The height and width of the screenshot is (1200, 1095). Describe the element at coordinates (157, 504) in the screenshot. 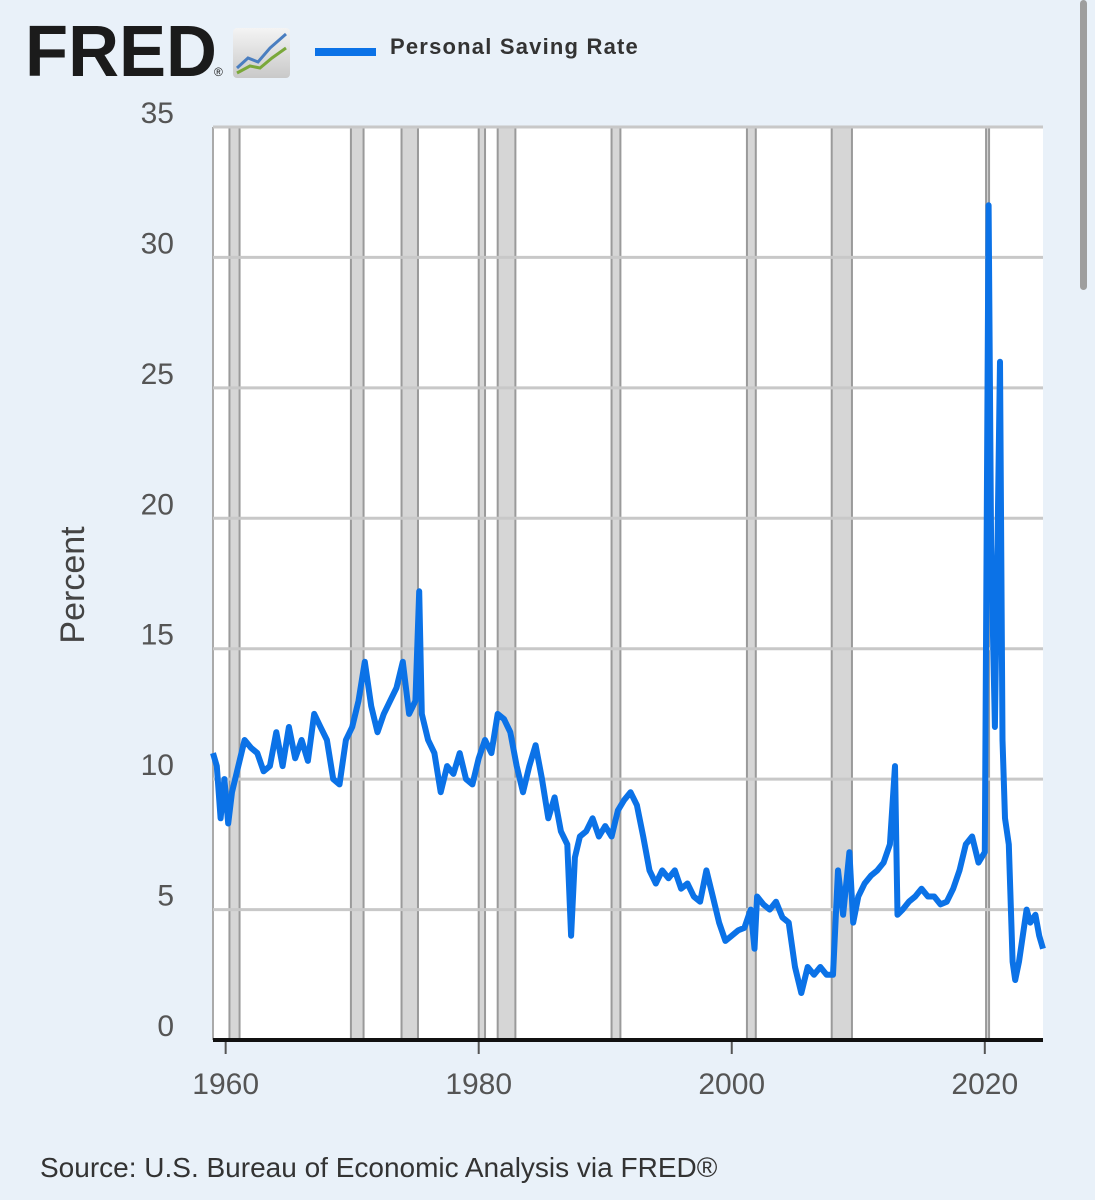

I see `y-tick-label: 20` at that location.